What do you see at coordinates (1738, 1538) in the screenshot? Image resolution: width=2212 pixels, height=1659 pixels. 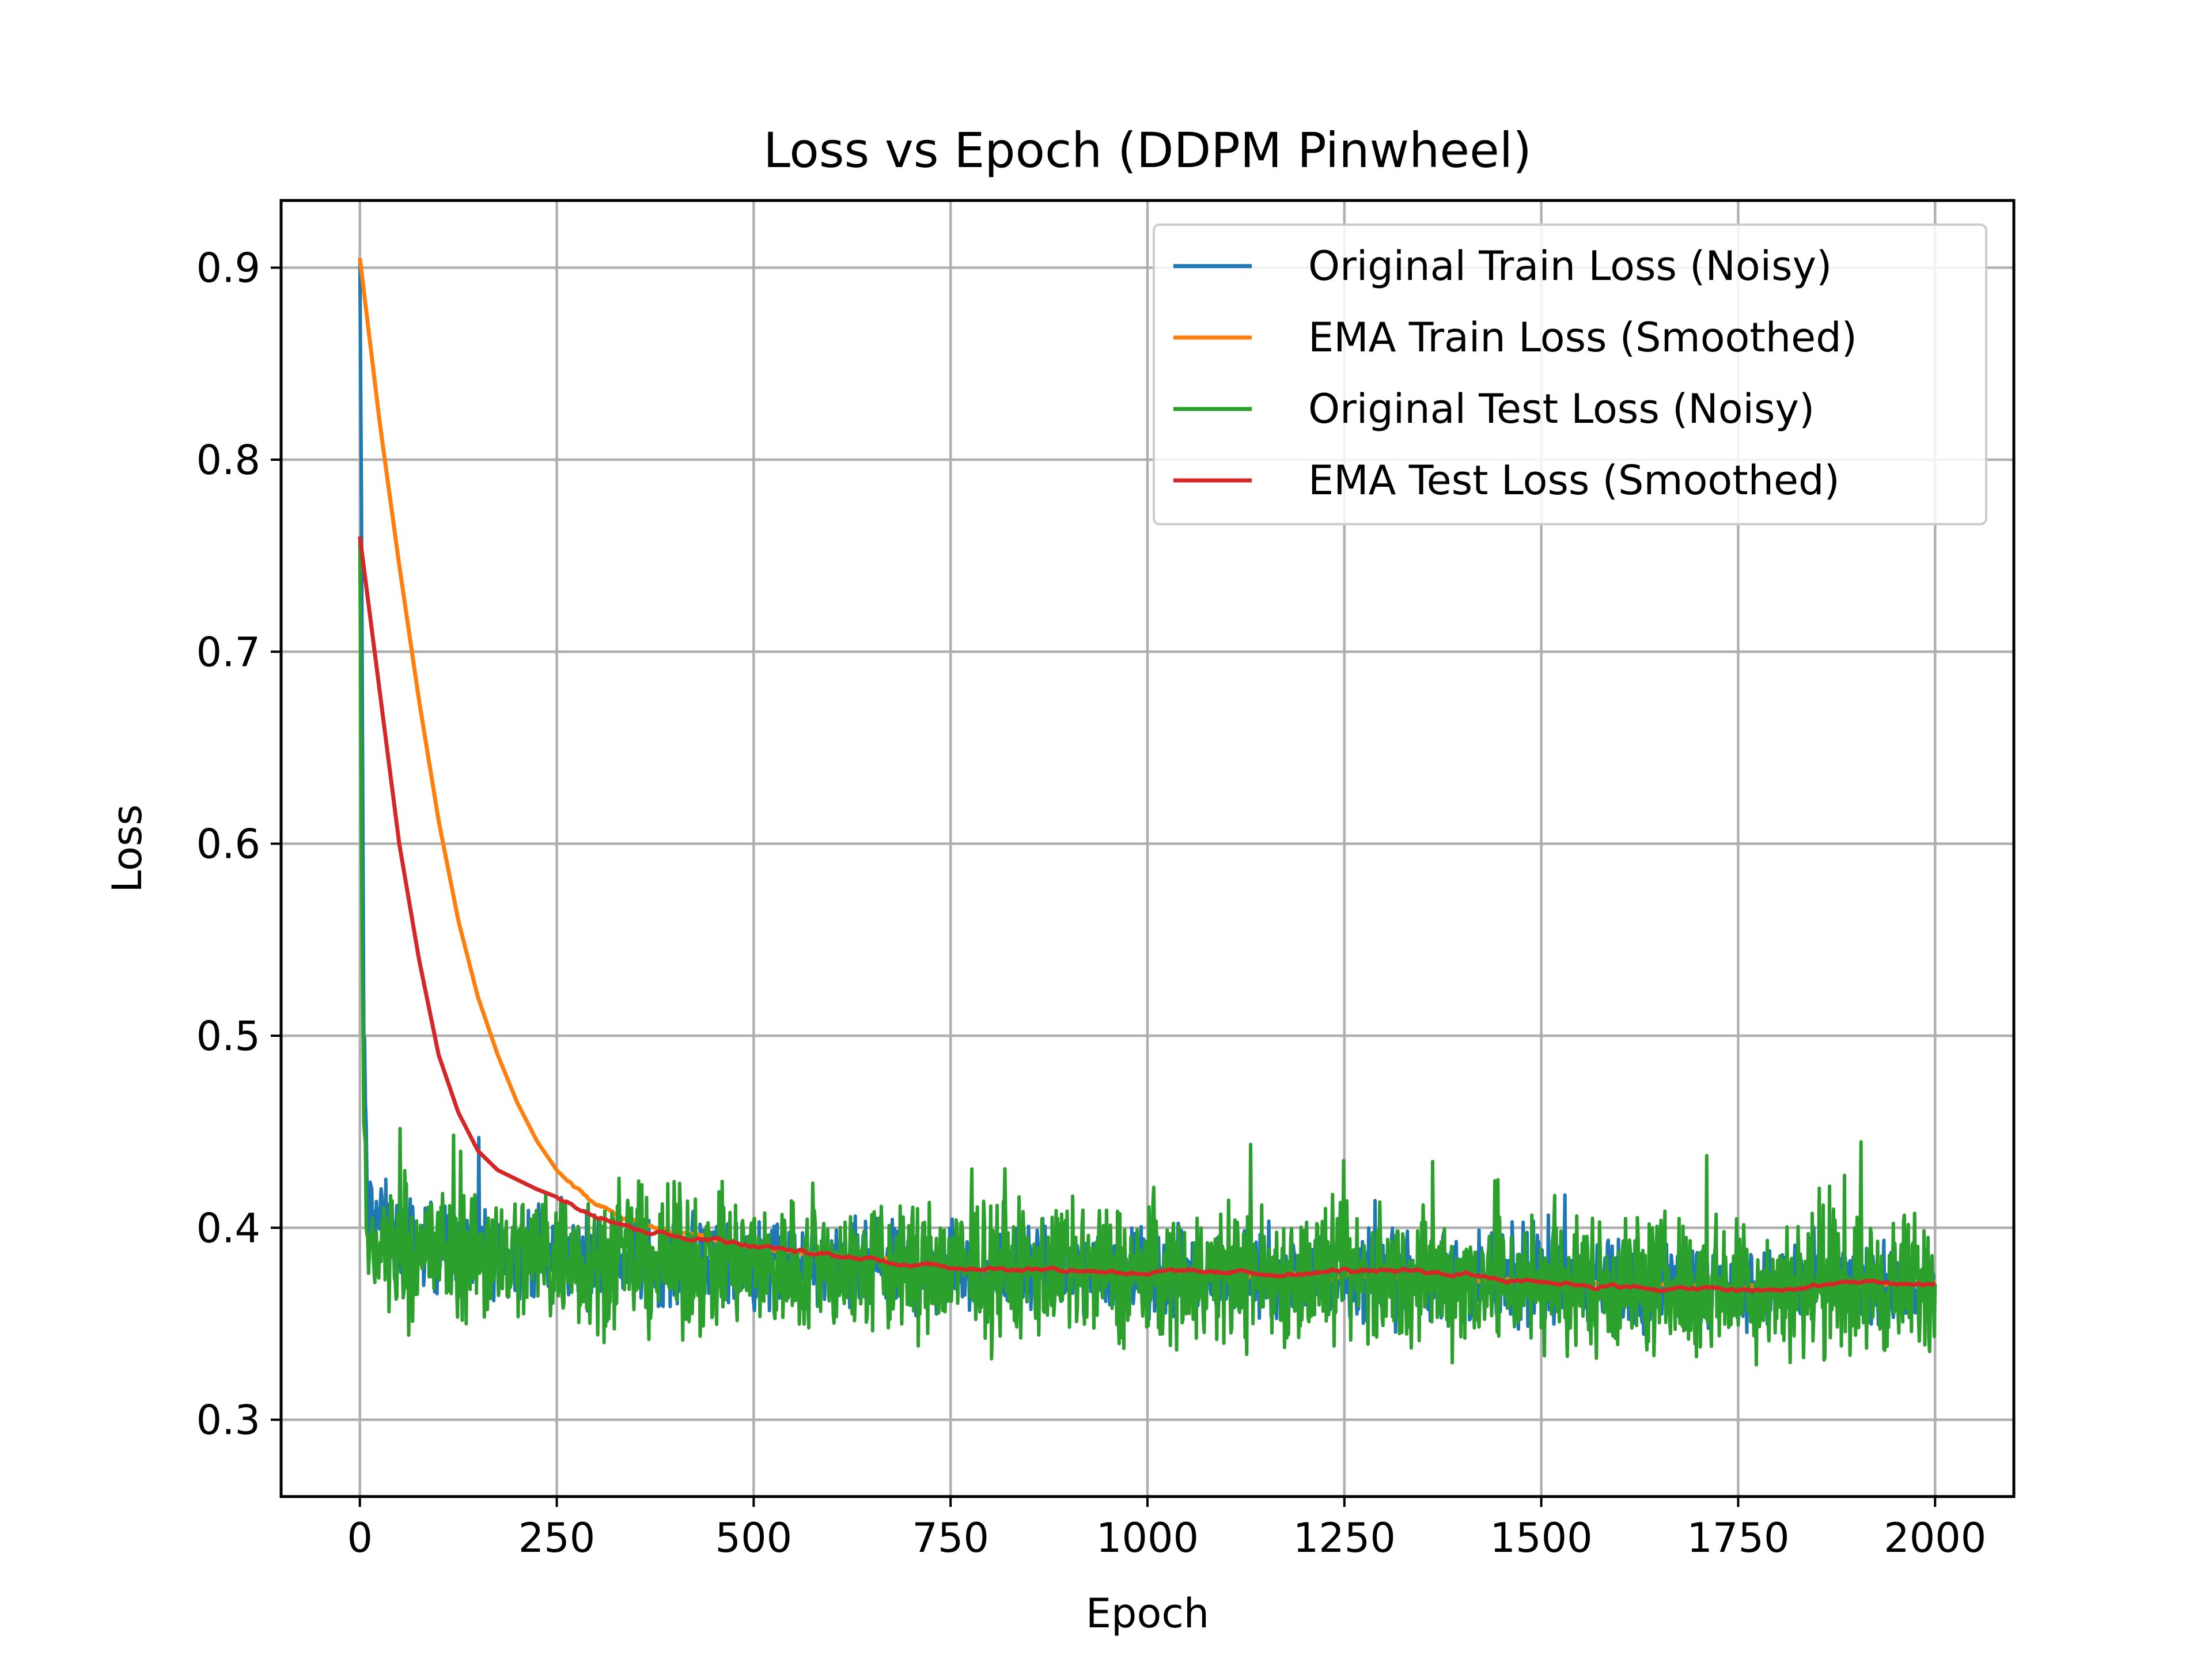 I see `x-tick-label: 1750` at bounding box center [1738, 1538].